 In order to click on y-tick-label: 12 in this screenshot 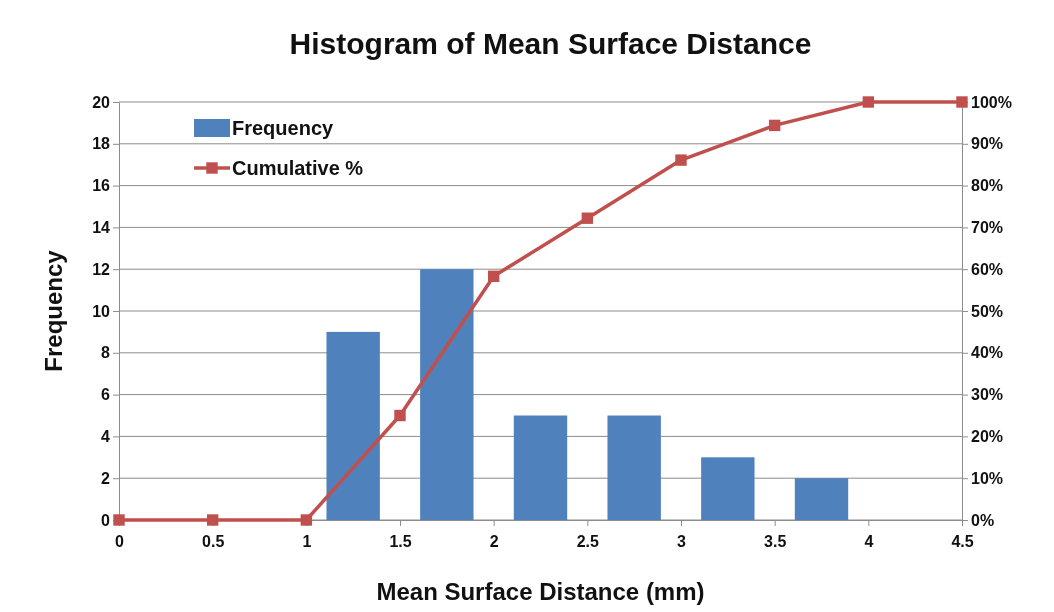, I will do `click(101, 269)`.